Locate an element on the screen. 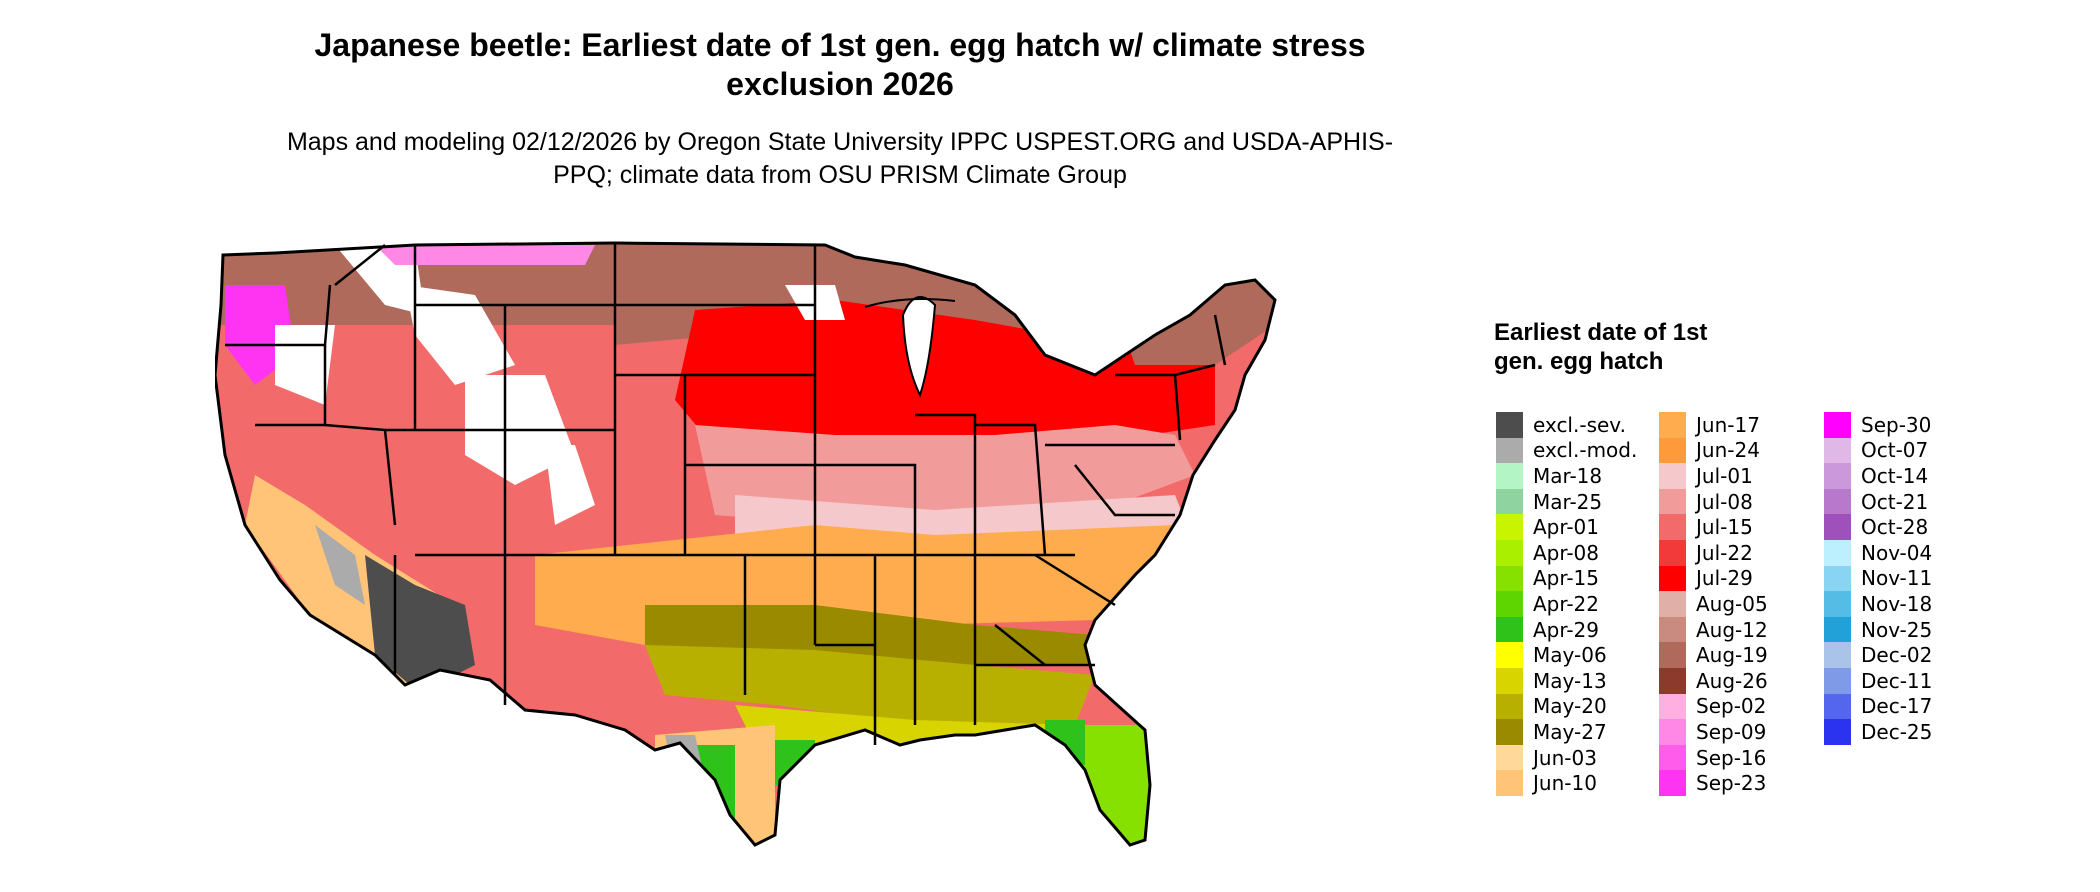 This screenshot has width=2100, height=892. legend-label: Sep-30 is located at coordinates (1896, 424).